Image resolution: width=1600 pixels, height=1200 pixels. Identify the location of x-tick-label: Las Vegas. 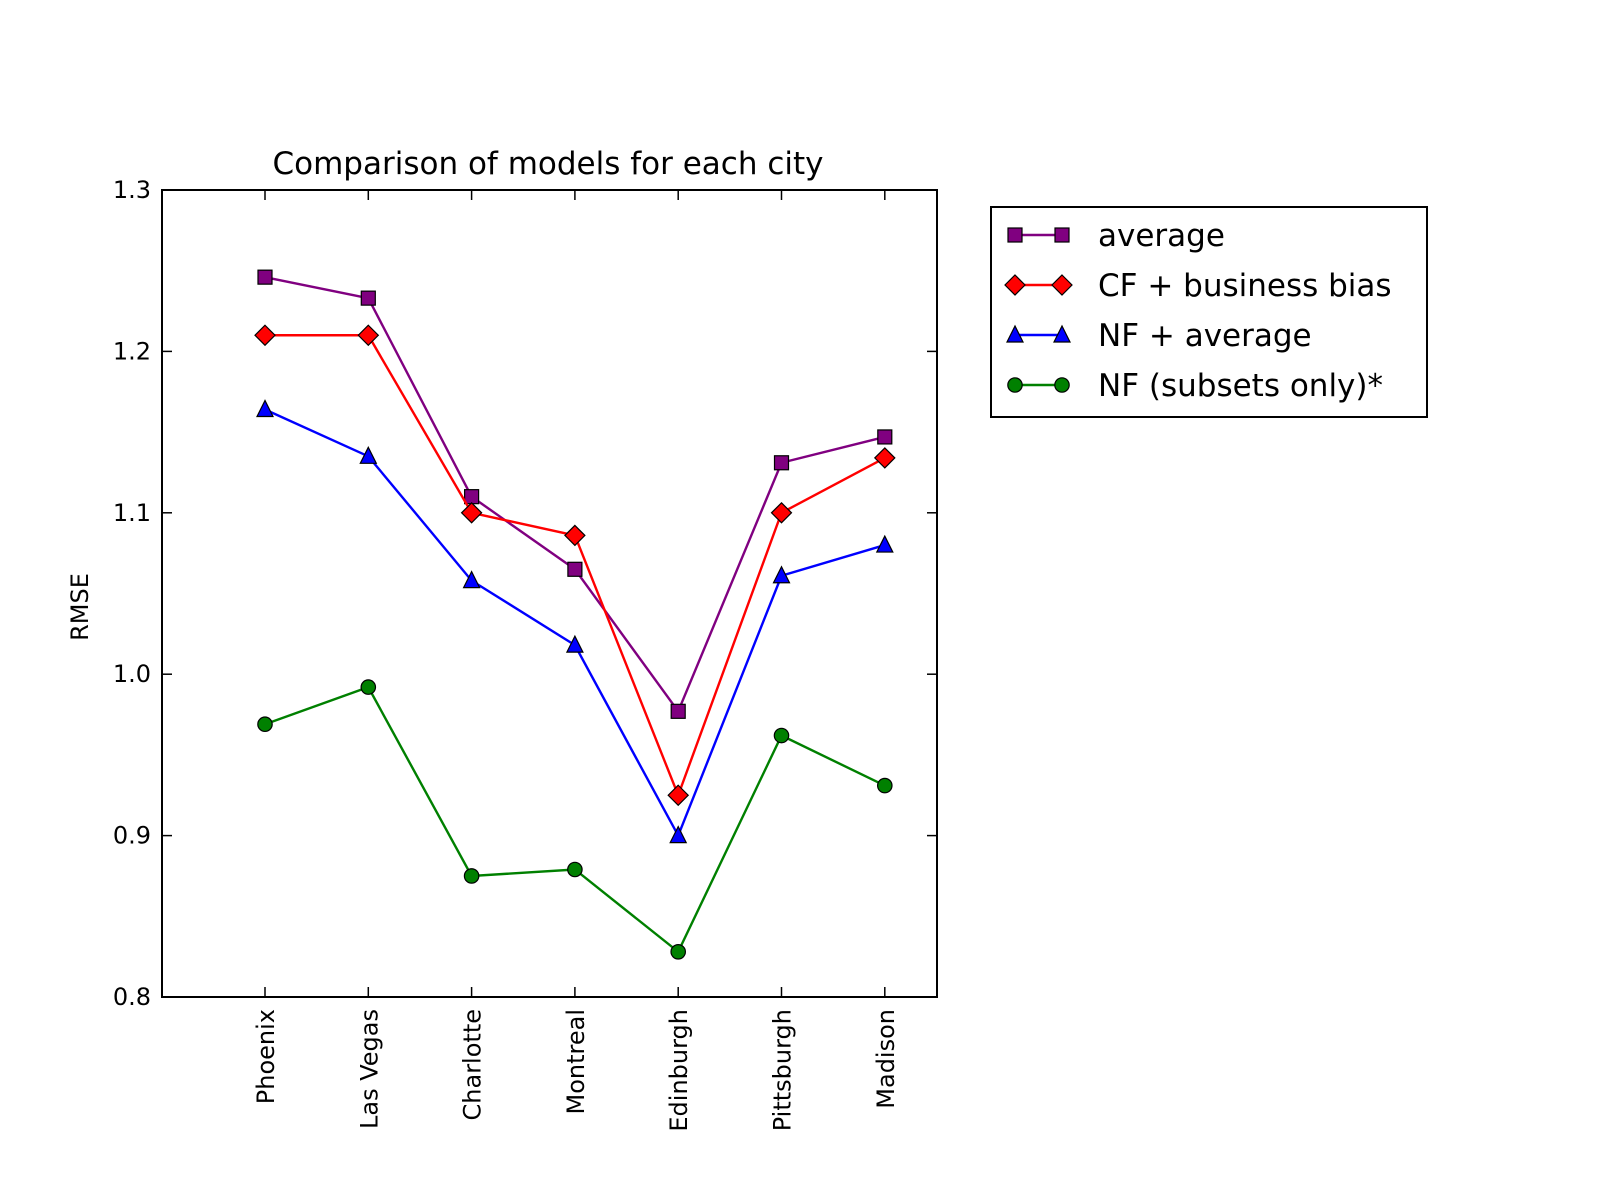
(369, 1069).